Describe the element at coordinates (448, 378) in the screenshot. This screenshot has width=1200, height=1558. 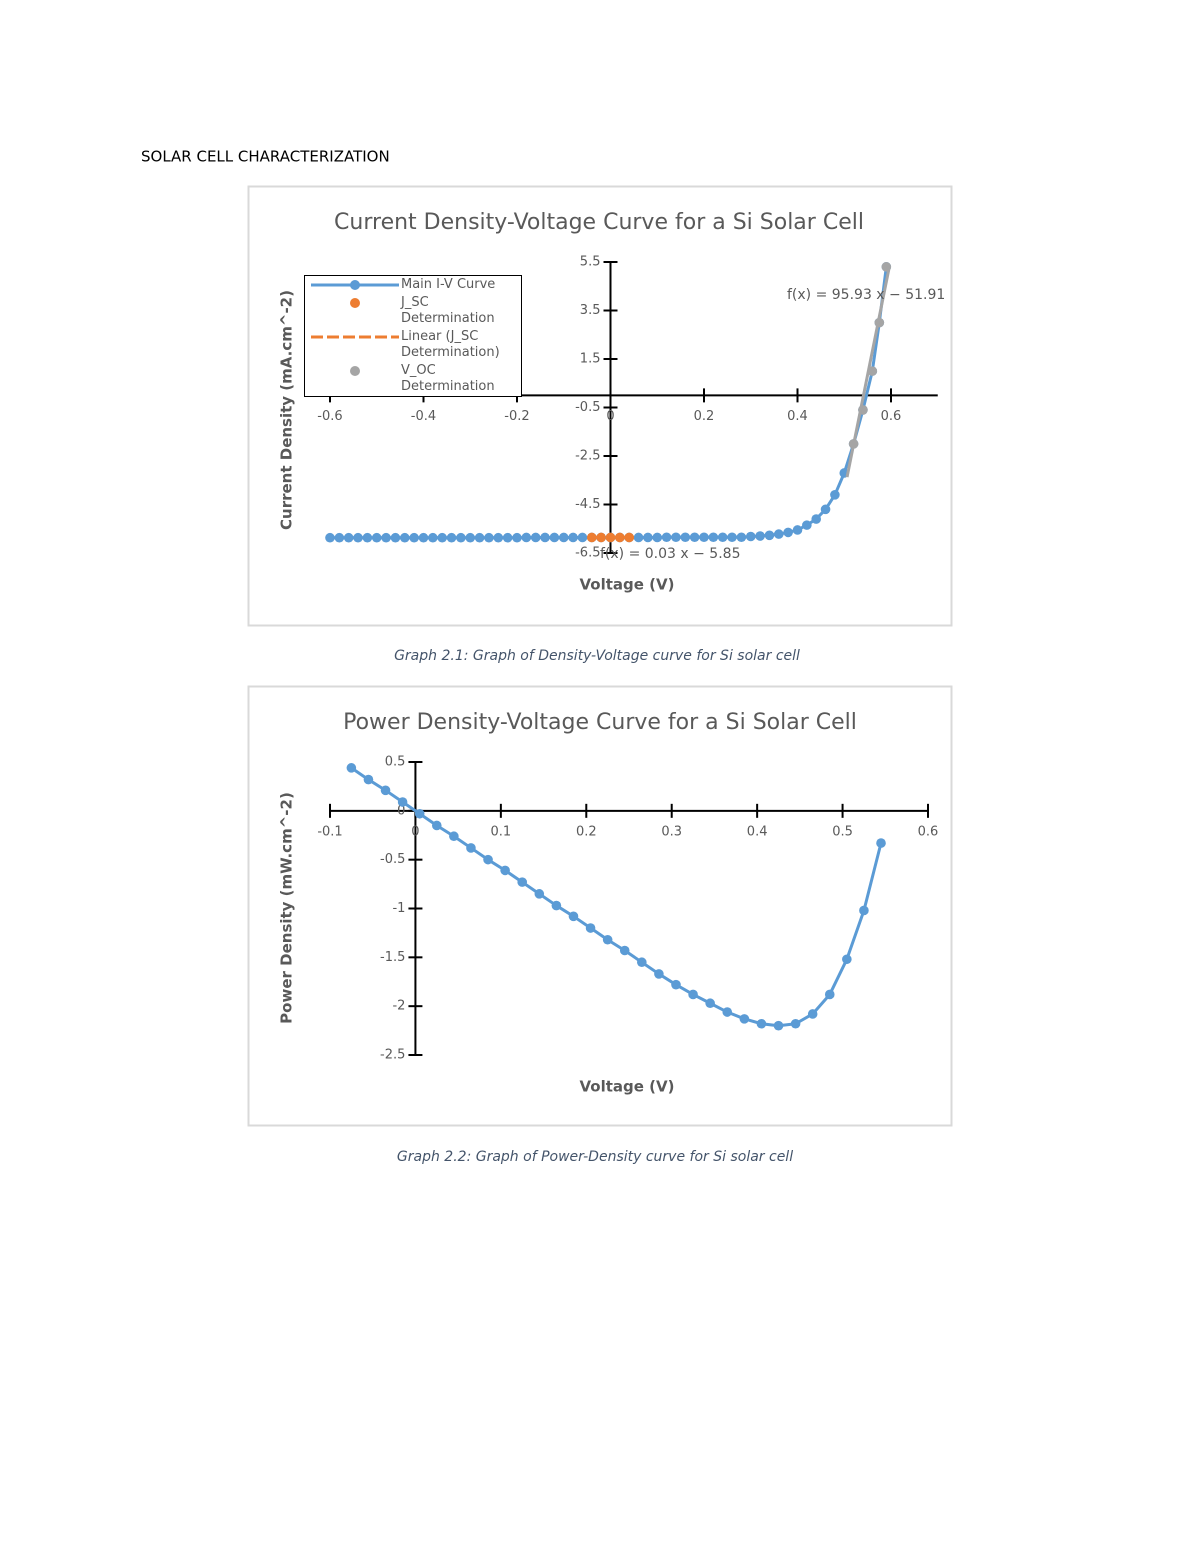
I see `legend-label: V_OC Determination` at that location.